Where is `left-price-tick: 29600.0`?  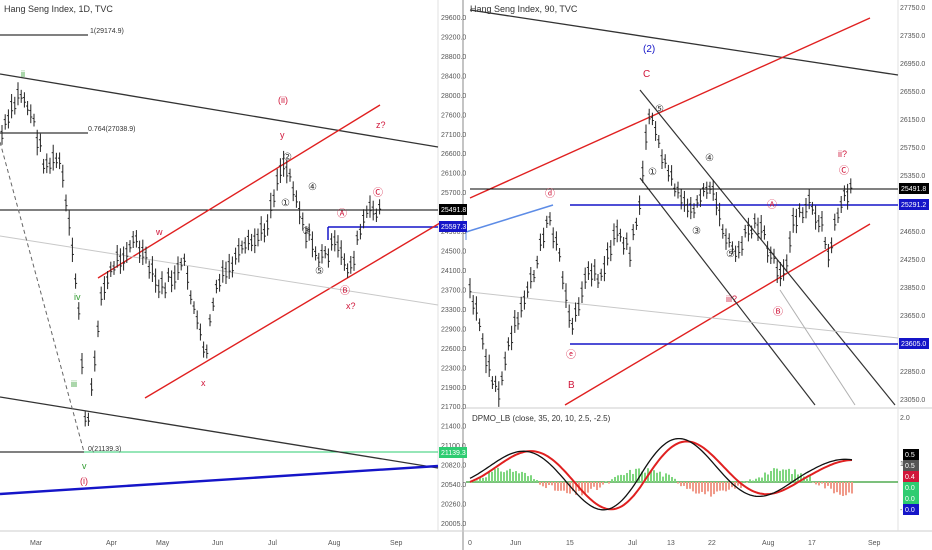
left-price-tick: 29600.0 is located at coordinates (453, 18).